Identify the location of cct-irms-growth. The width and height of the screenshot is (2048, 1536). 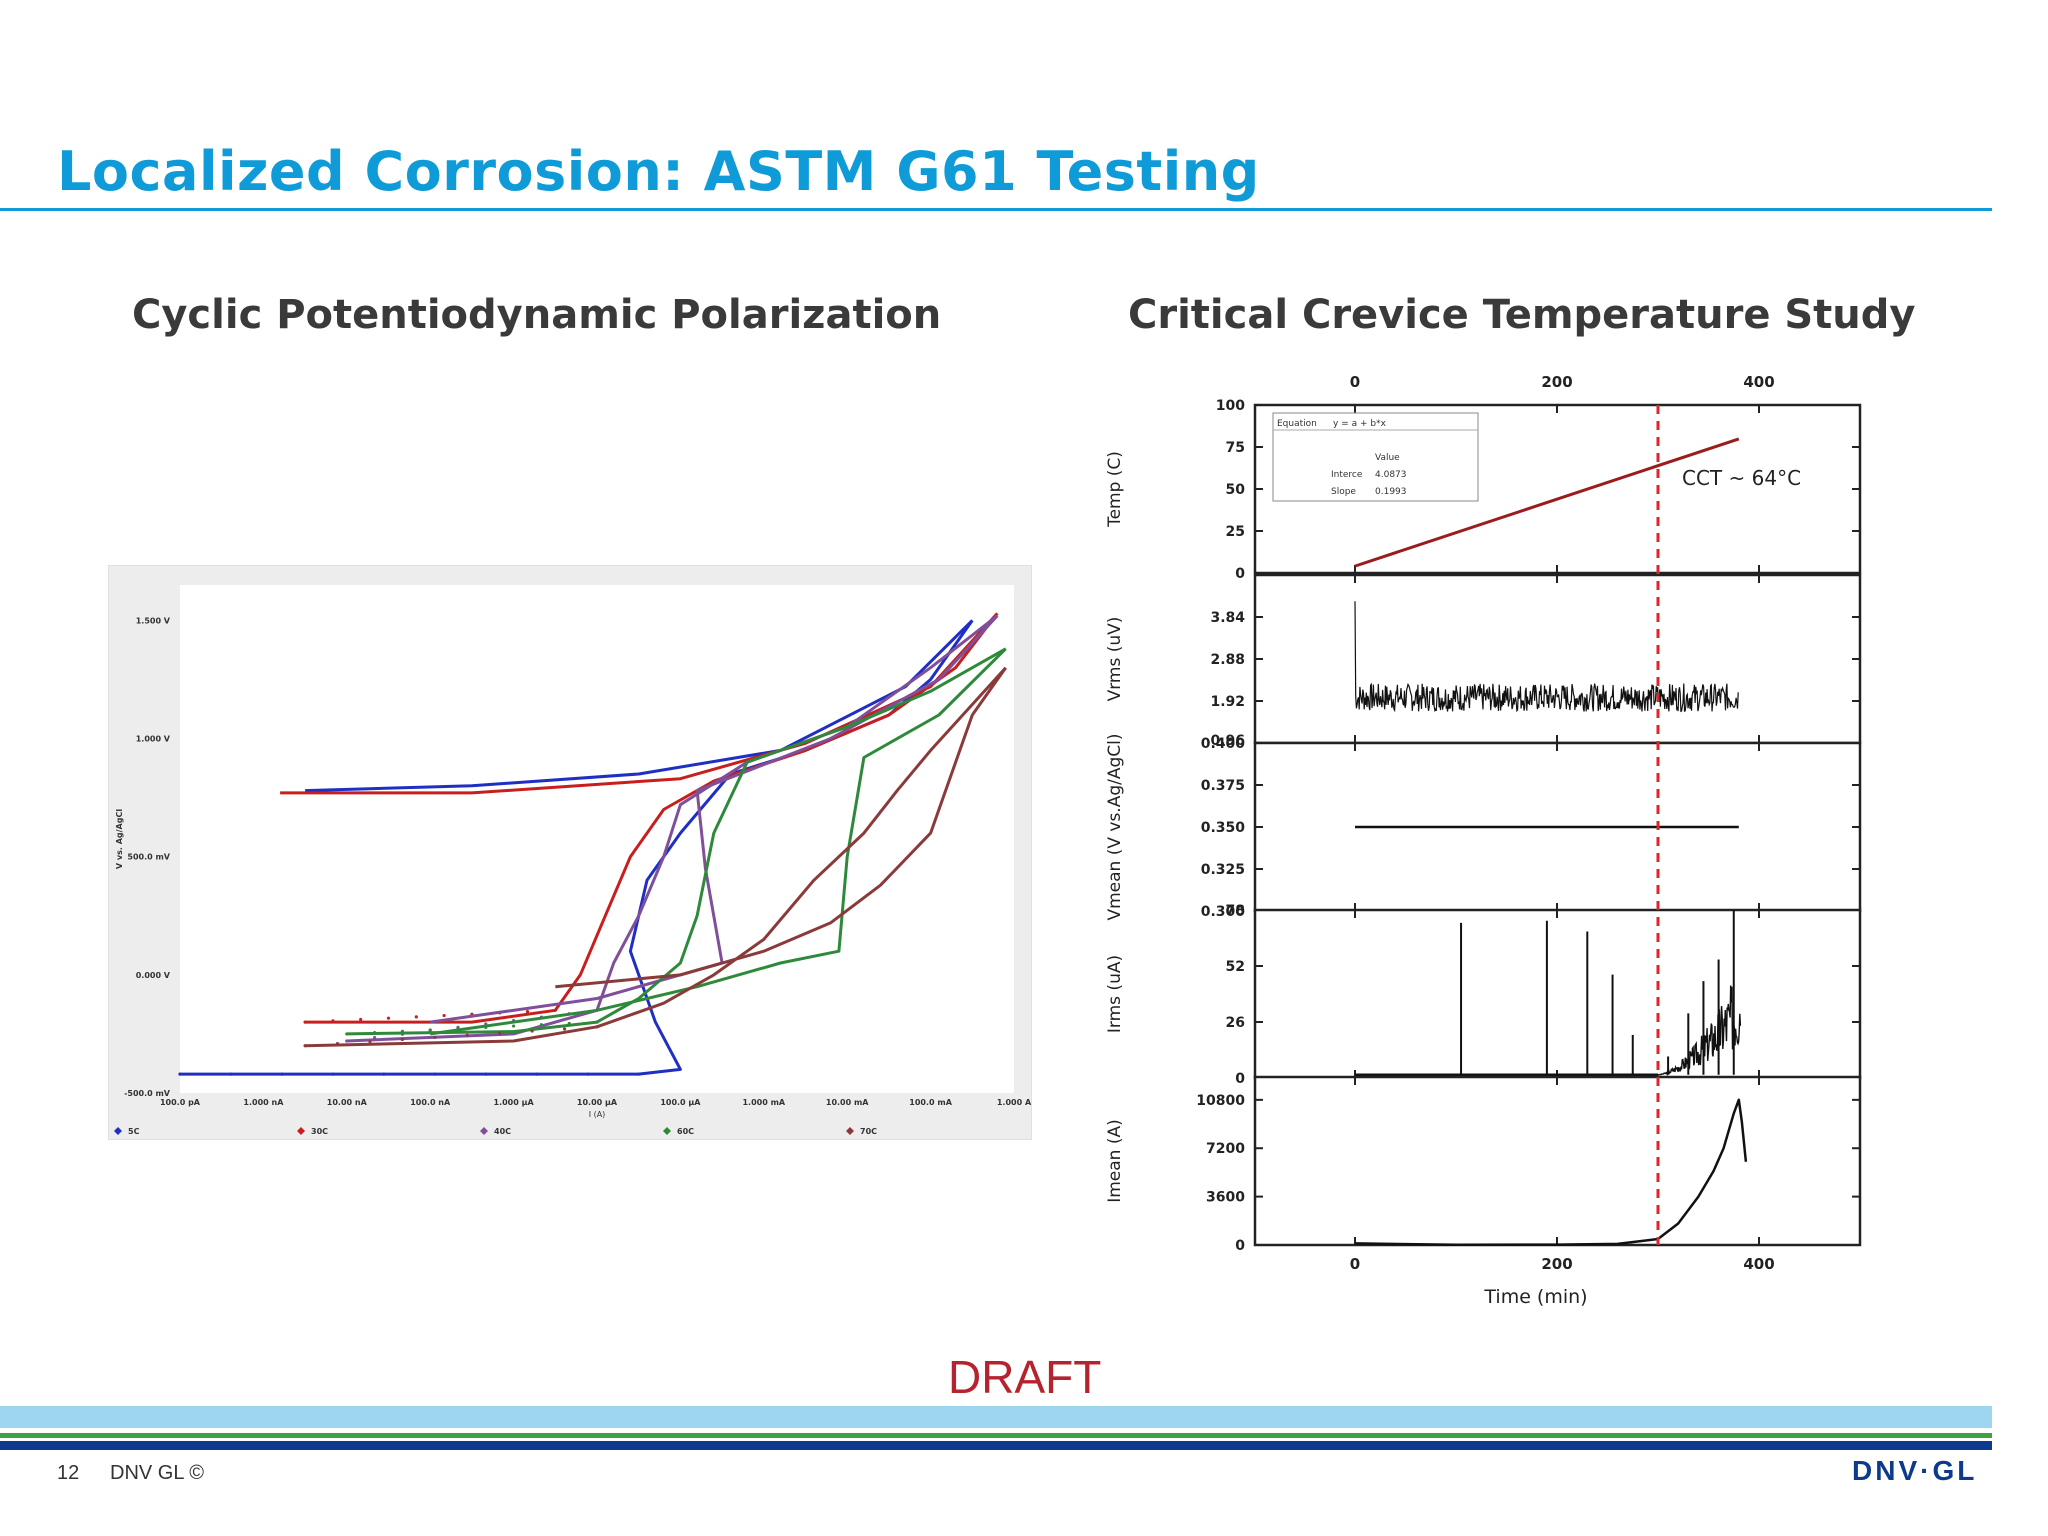
(1700, 1031).